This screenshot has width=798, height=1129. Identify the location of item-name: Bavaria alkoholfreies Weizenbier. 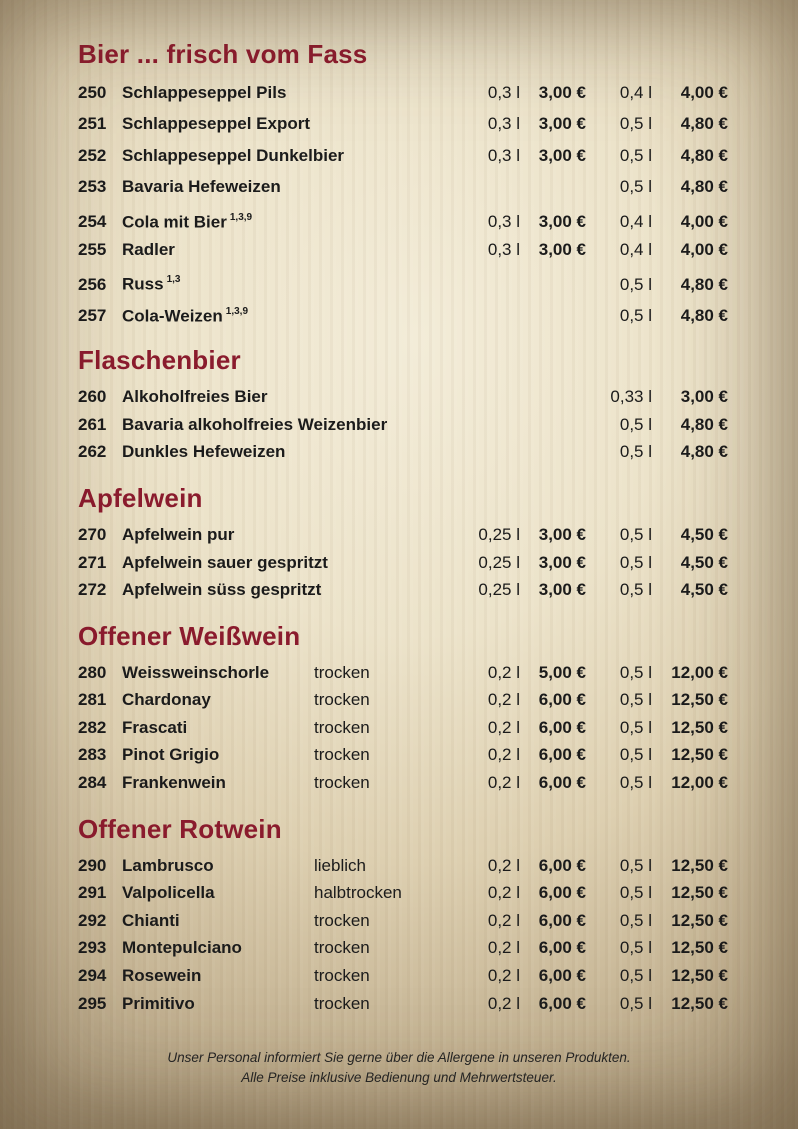
(271, 425).